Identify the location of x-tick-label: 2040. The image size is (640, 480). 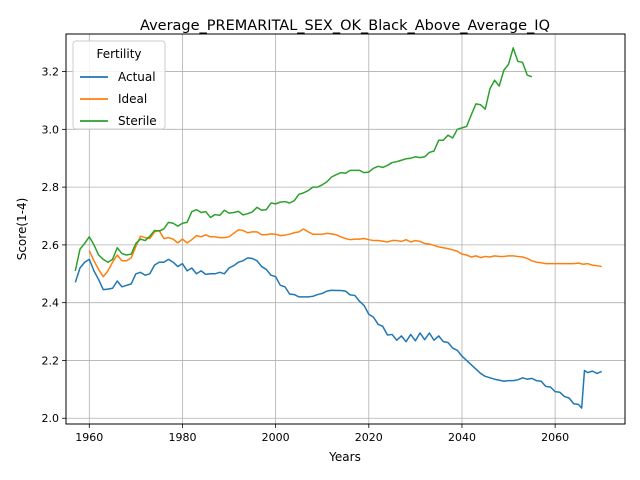
(462, 437).